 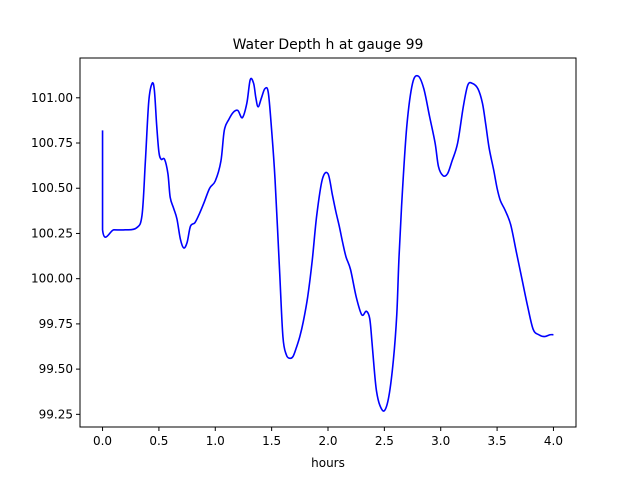 What do you see at coordinates (52, 233) in the screenshot?
I see `y-tick-label: 100.25` at bounding box center [52, 233].